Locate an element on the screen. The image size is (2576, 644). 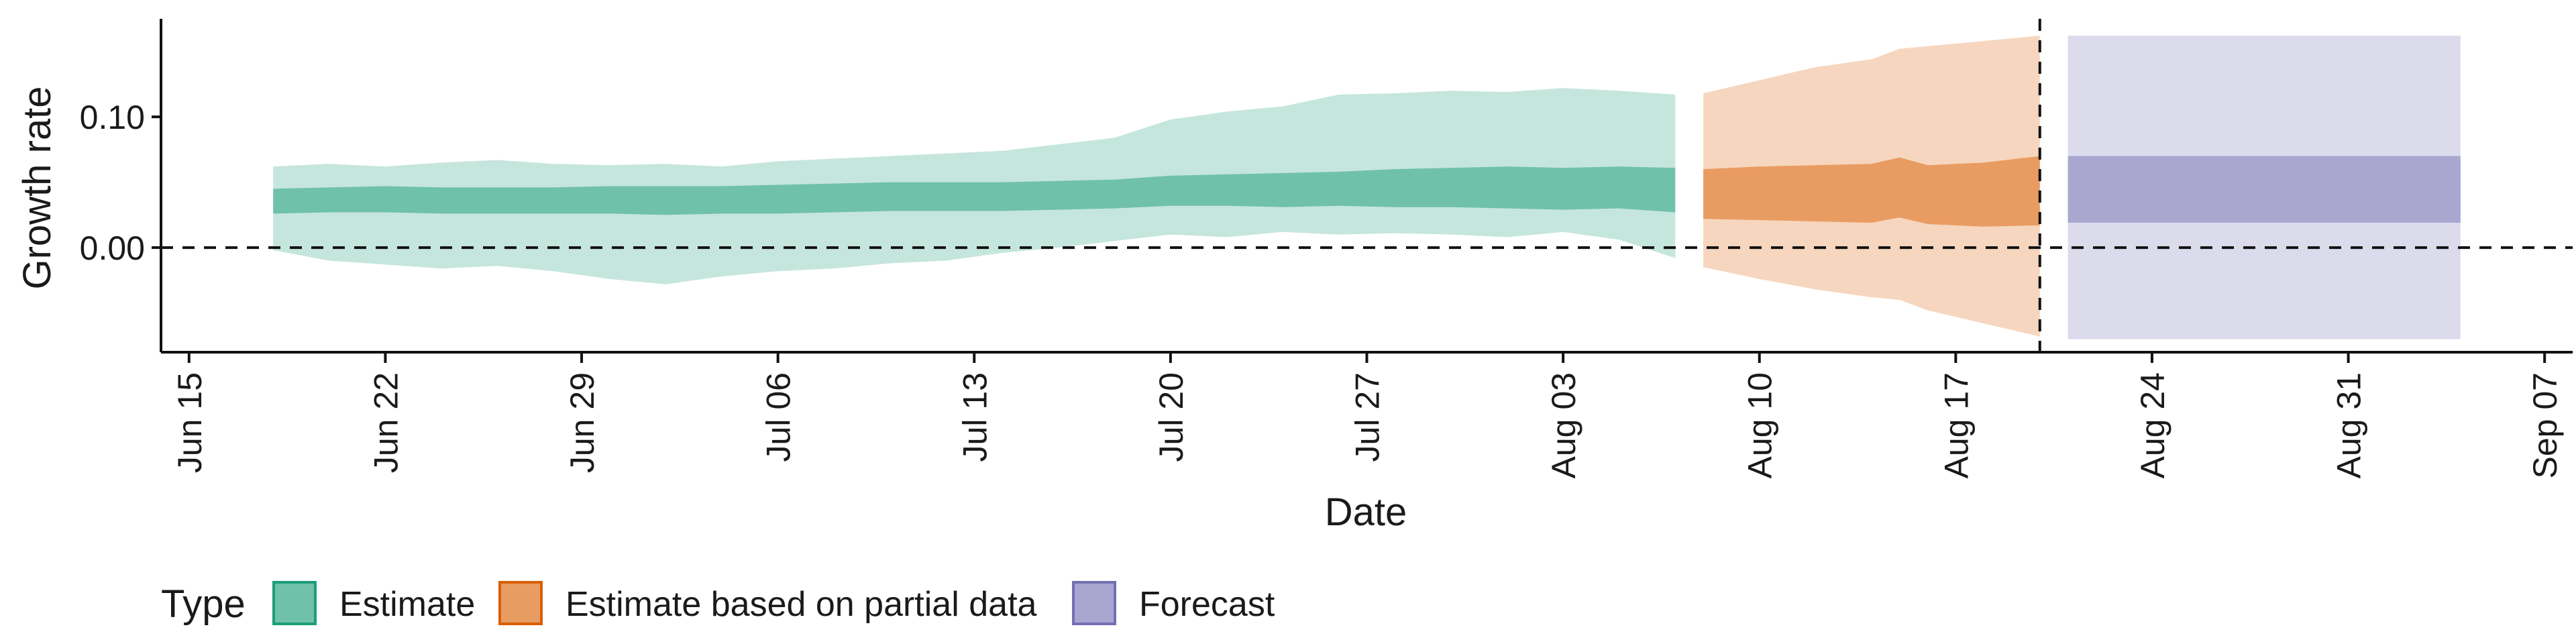
x-tick-label-2: Jun 29 is located at coordinates (582, 422).